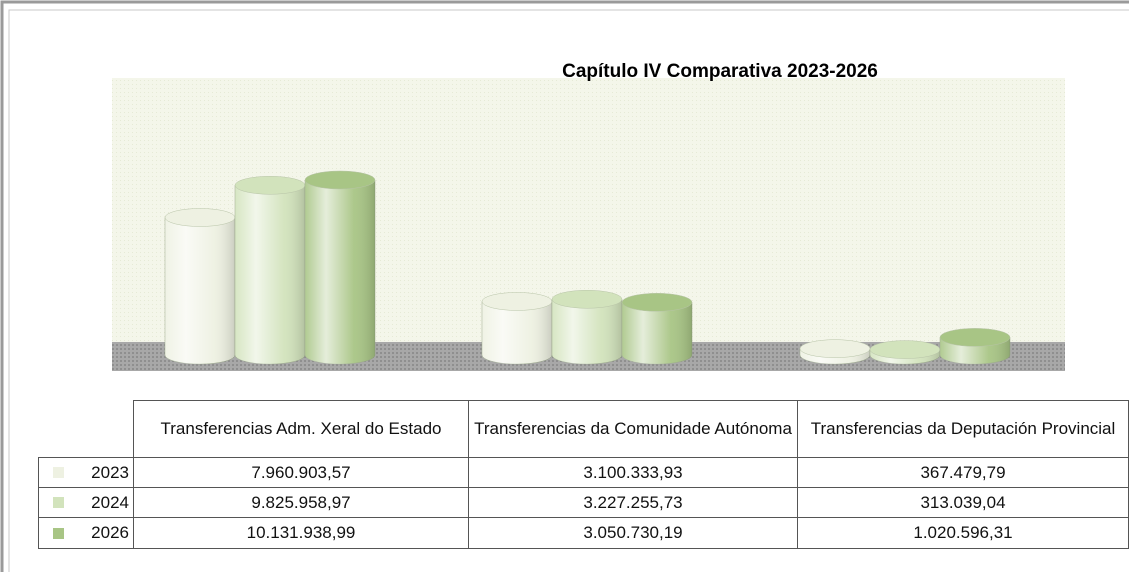 This screenshot has width=1131, height=573. What do you see at coordinates (301, 472) in the screenshot?
I see `value-cell: 7.960.903,57` at bounding box center [301, 472].